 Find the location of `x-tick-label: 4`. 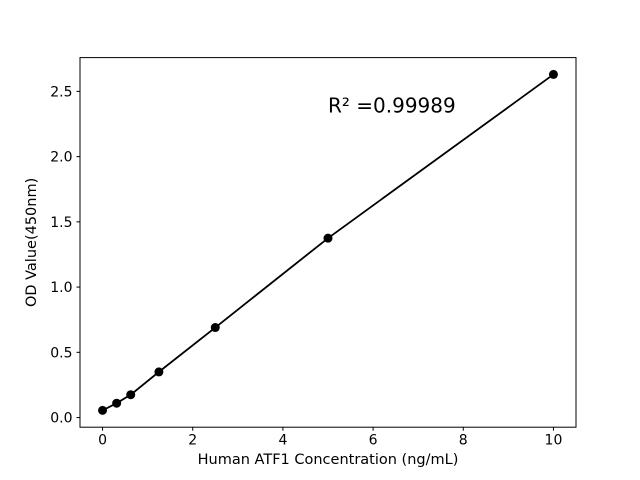

x-tick-label: 4 is located at coordinates (282, 440).